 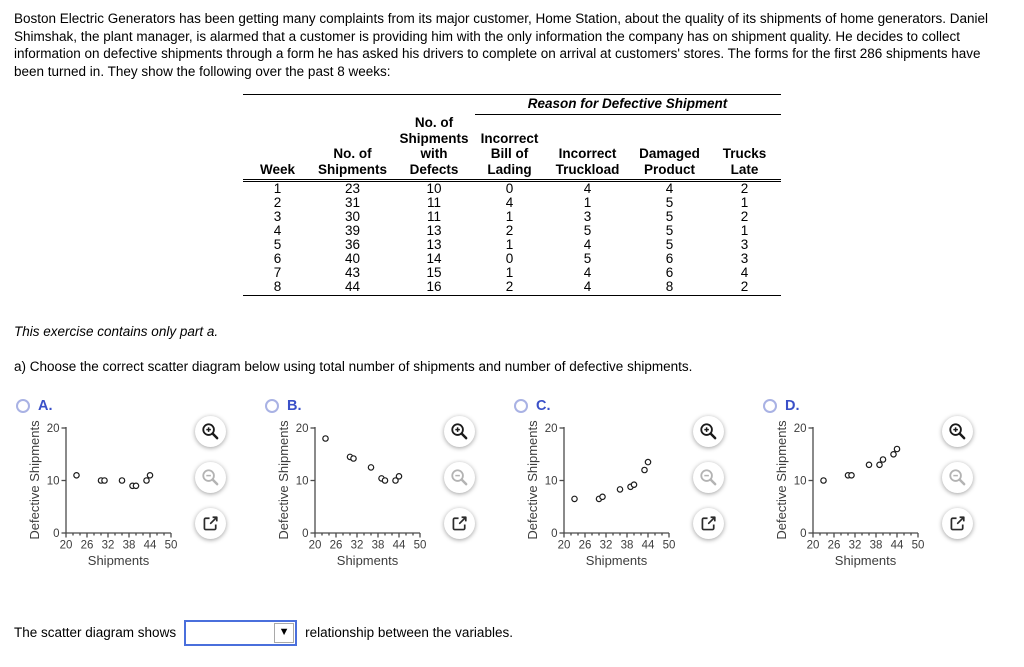 I want to click on svg-text: 0, so click(x=305, y=534).